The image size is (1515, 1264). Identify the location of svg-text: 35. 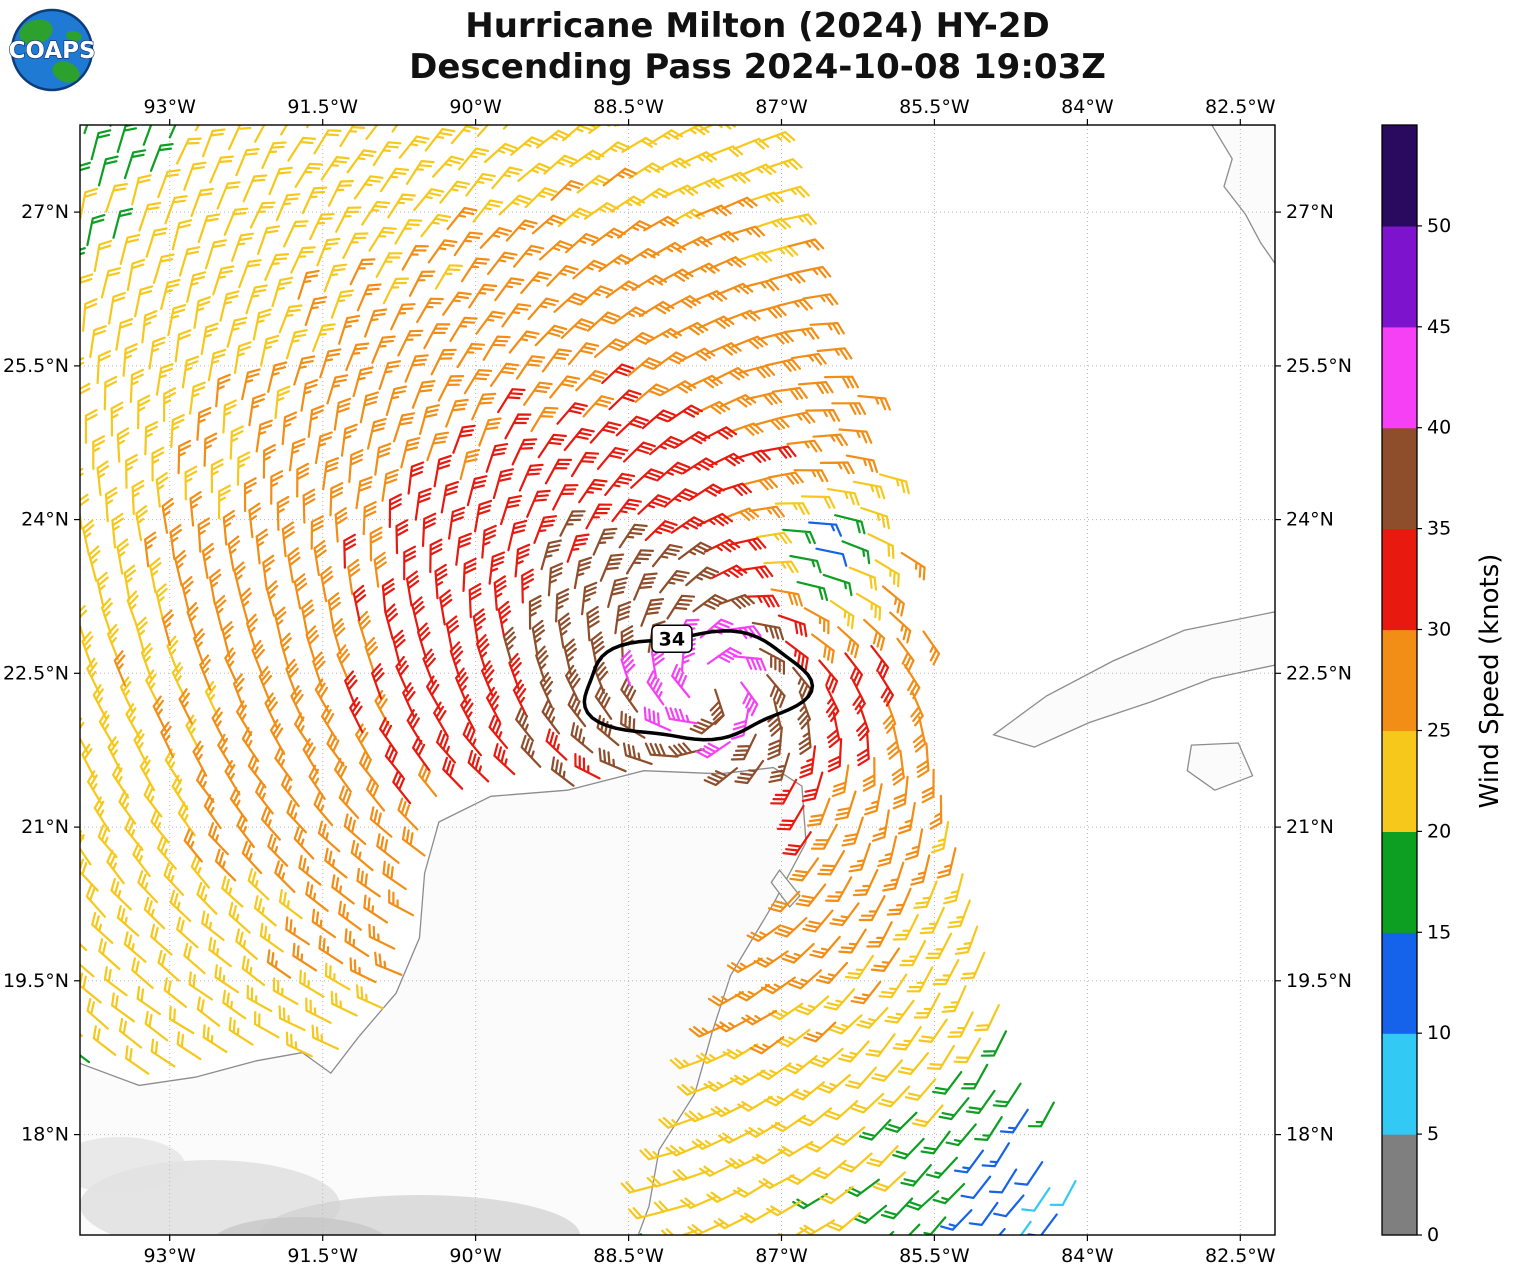
(1439, 529).